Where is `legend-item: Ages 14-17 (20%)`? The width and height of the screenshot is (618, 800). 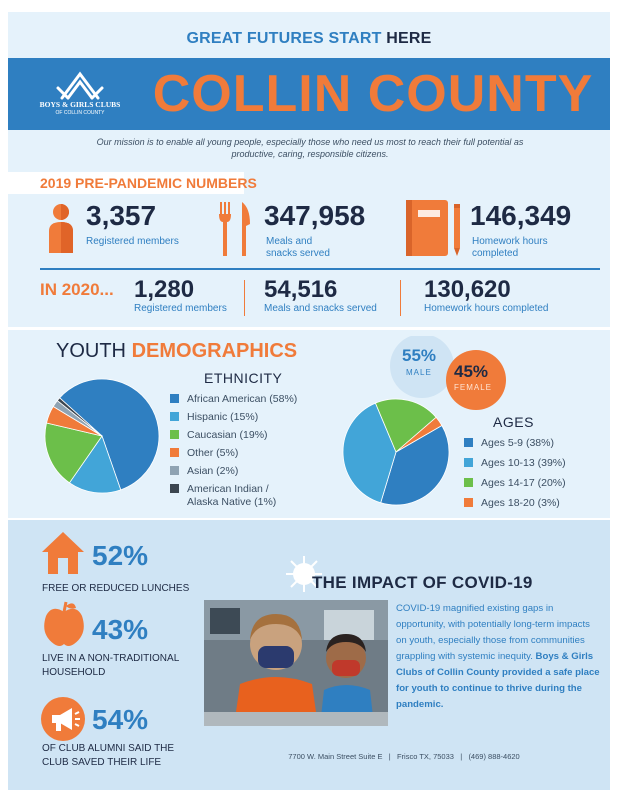 legend-item: Ages 14-17 (20%) is located at coordinates (534, 483).